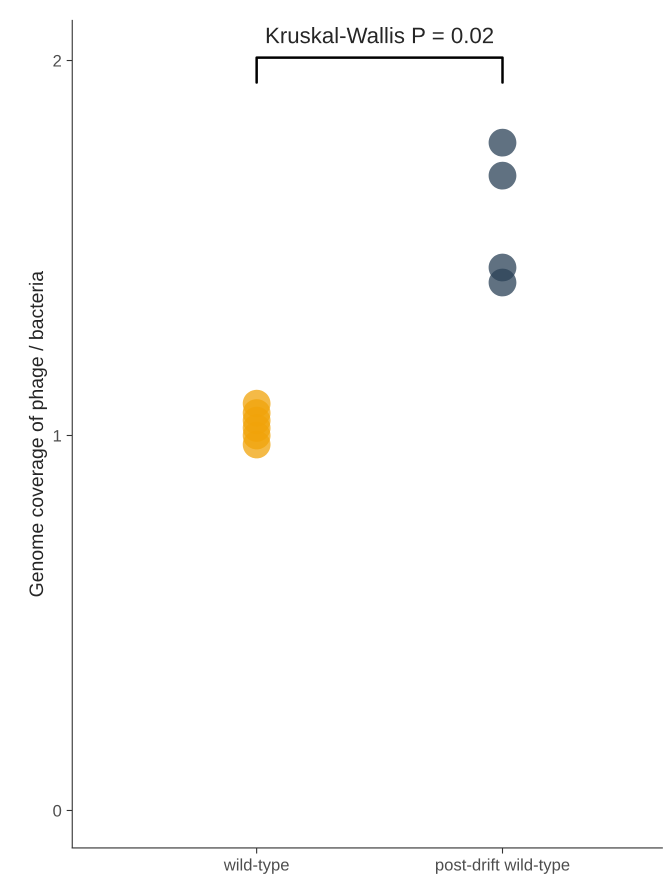 This screenshot has width=669, height=887. I want to click on y-tick-label: 0, so click(57, 810).